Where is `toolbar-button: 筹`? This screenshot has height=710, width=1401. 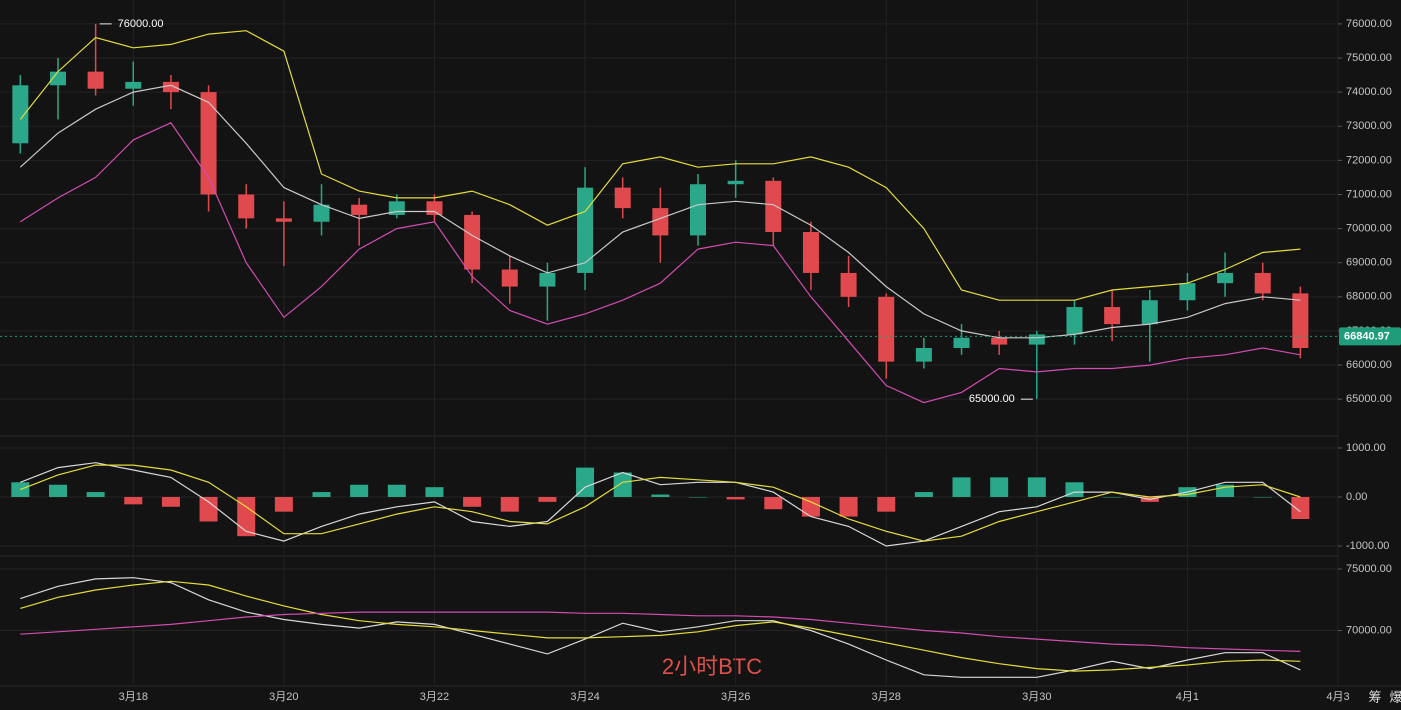 toolbar-button: 筹 is located at coordinates (1374, 696).